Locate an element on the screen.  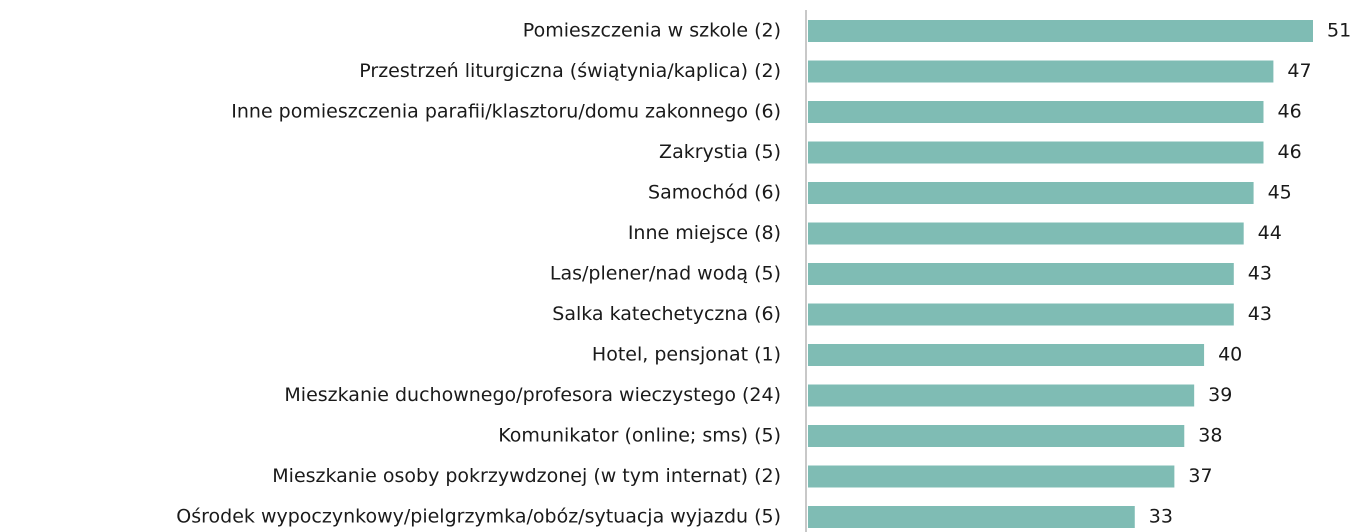
category-label: Salka katechetyczna (6) is located at coordinates (666, 314).